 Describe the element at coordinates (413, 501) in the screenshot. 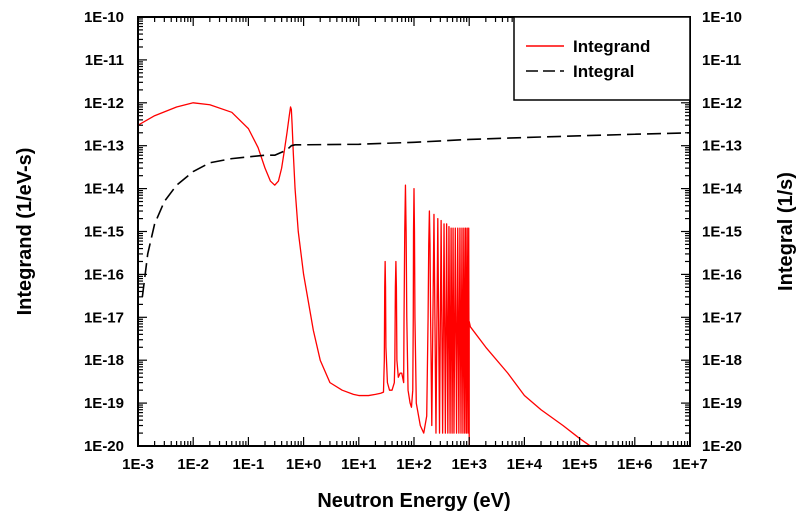

I see `x-axis-title: Neutron Energy (eV)` at that location.